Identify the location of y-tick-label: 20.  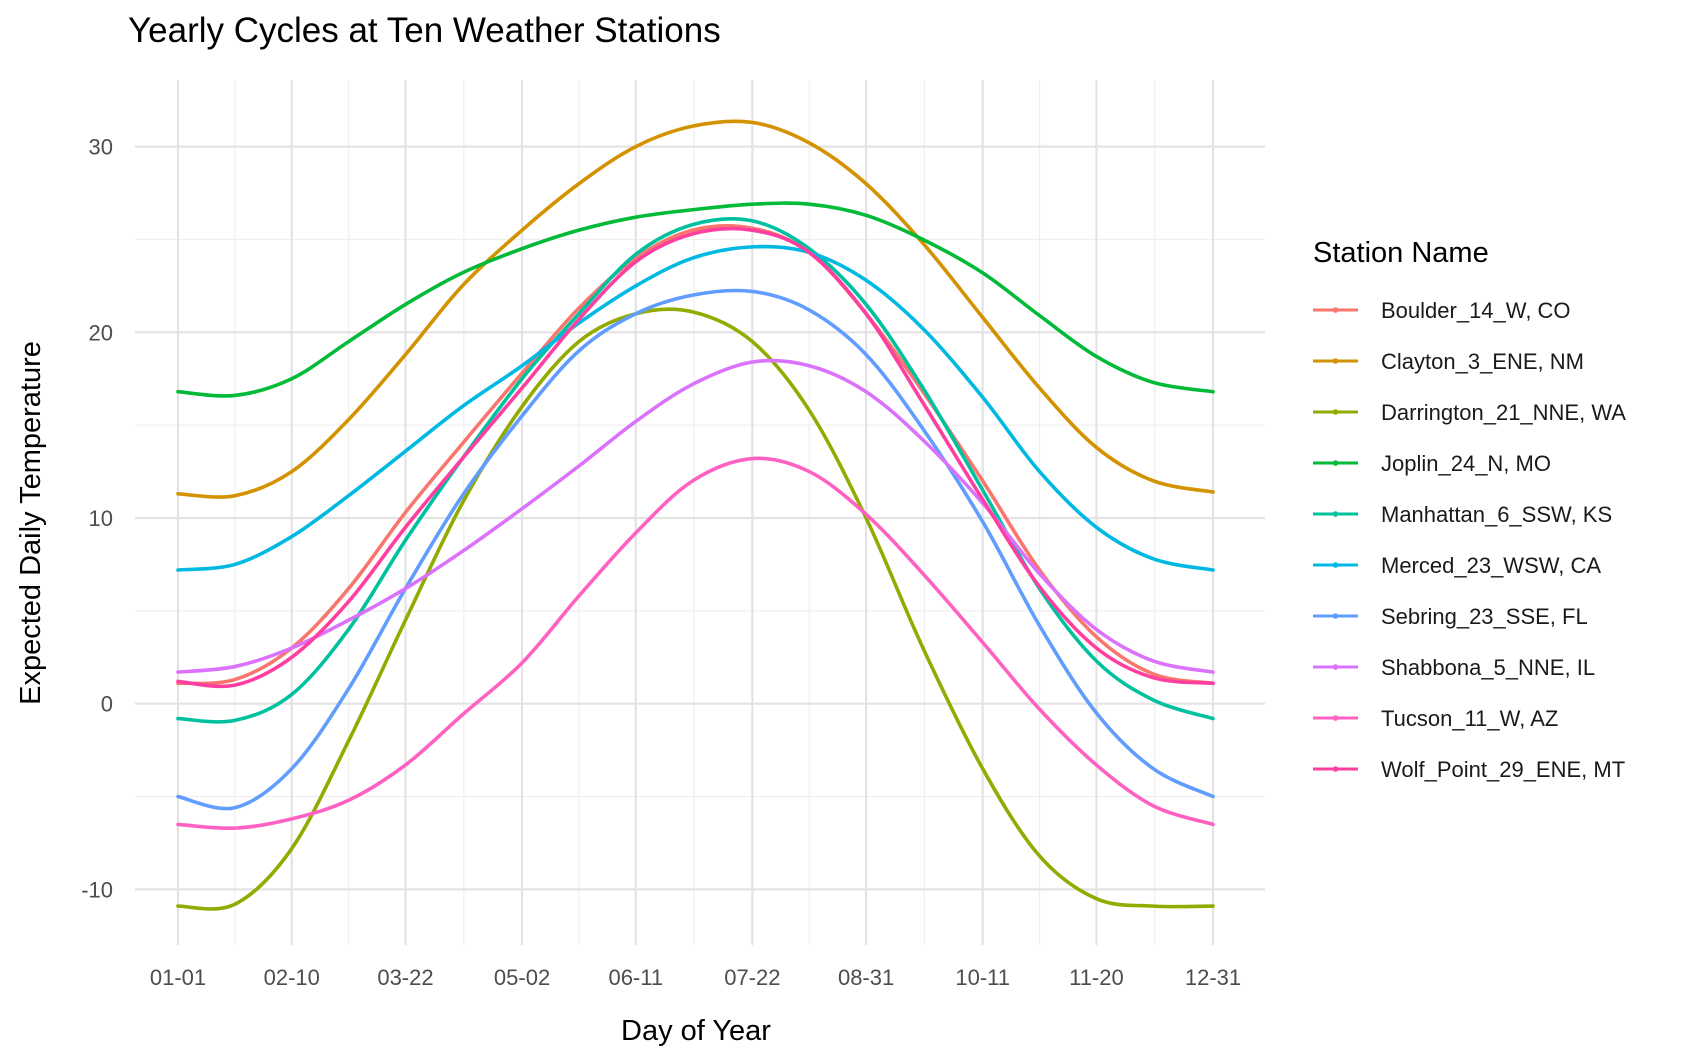
(101, 332).